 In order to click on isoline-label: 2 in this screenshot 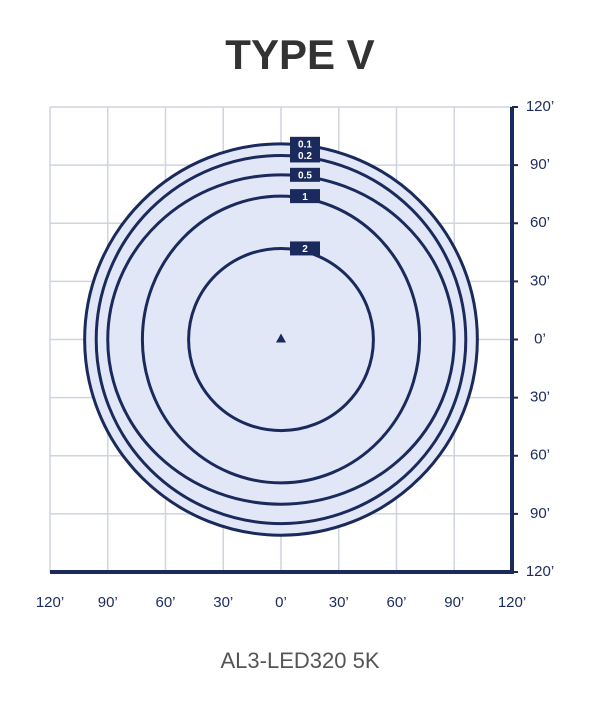, I will do `click(305, 249)`.